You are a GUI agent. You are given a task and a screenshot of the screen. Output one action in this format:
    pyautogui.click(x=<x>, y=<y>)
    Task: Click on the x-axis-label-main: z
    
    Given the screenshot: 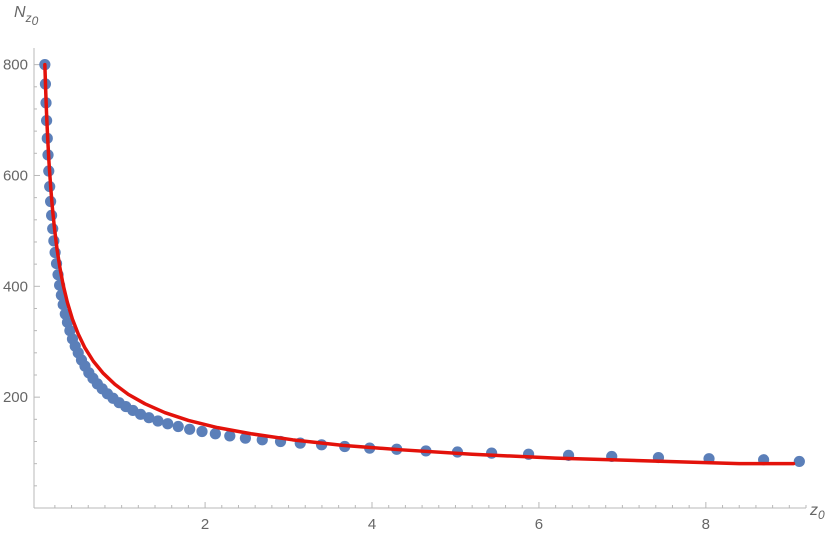 What is the action you would take?
    pyautogui.click(x=813, y=510)
    